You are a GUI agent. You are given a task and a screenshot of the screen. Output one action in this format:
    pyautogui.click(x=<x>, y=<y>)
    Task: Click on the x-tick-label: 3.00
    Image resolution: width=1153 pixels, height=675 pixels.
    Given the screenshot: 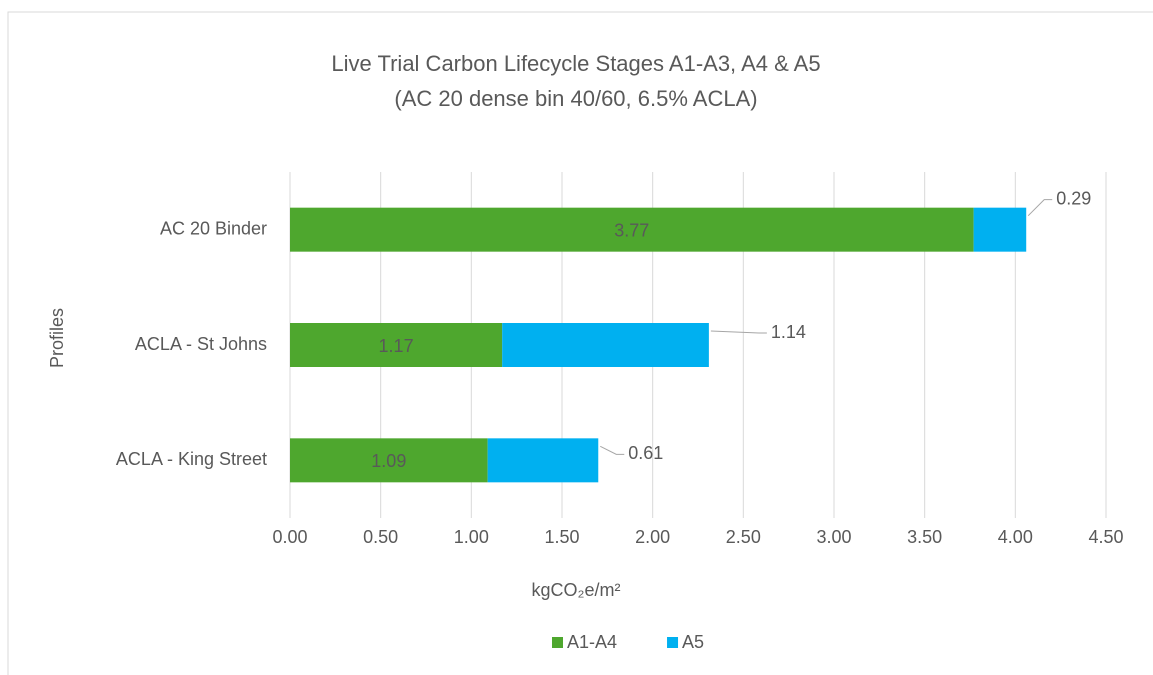 What is the action you would take?
    pyautogui.click(x=833, y=537)
    